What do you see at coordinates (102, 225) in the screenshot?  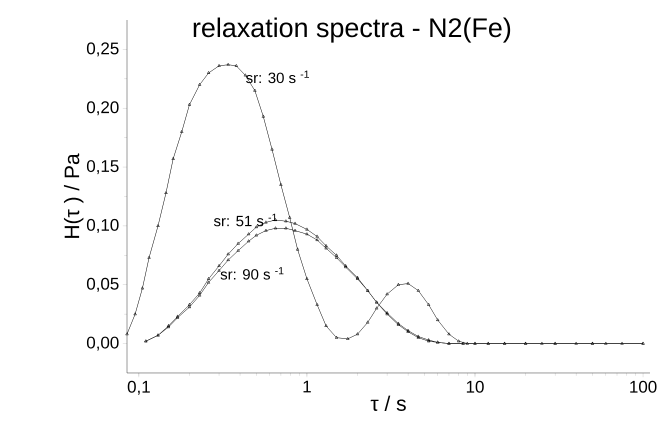 I see `y-tick-label: 0,10` at bounding box center [102, 225].